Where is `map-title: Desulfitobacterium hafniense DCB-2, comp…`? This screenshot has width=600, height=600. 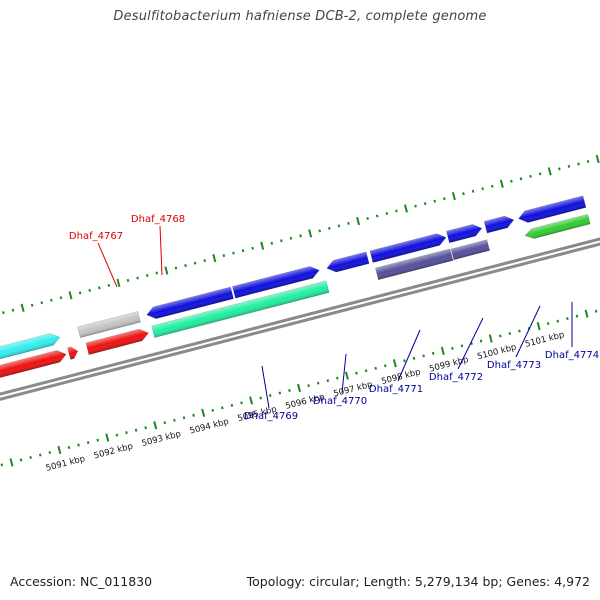
map-title: Desulfitobacterium hafniense DCB-2, comp… is located at coordinates (300, 16).